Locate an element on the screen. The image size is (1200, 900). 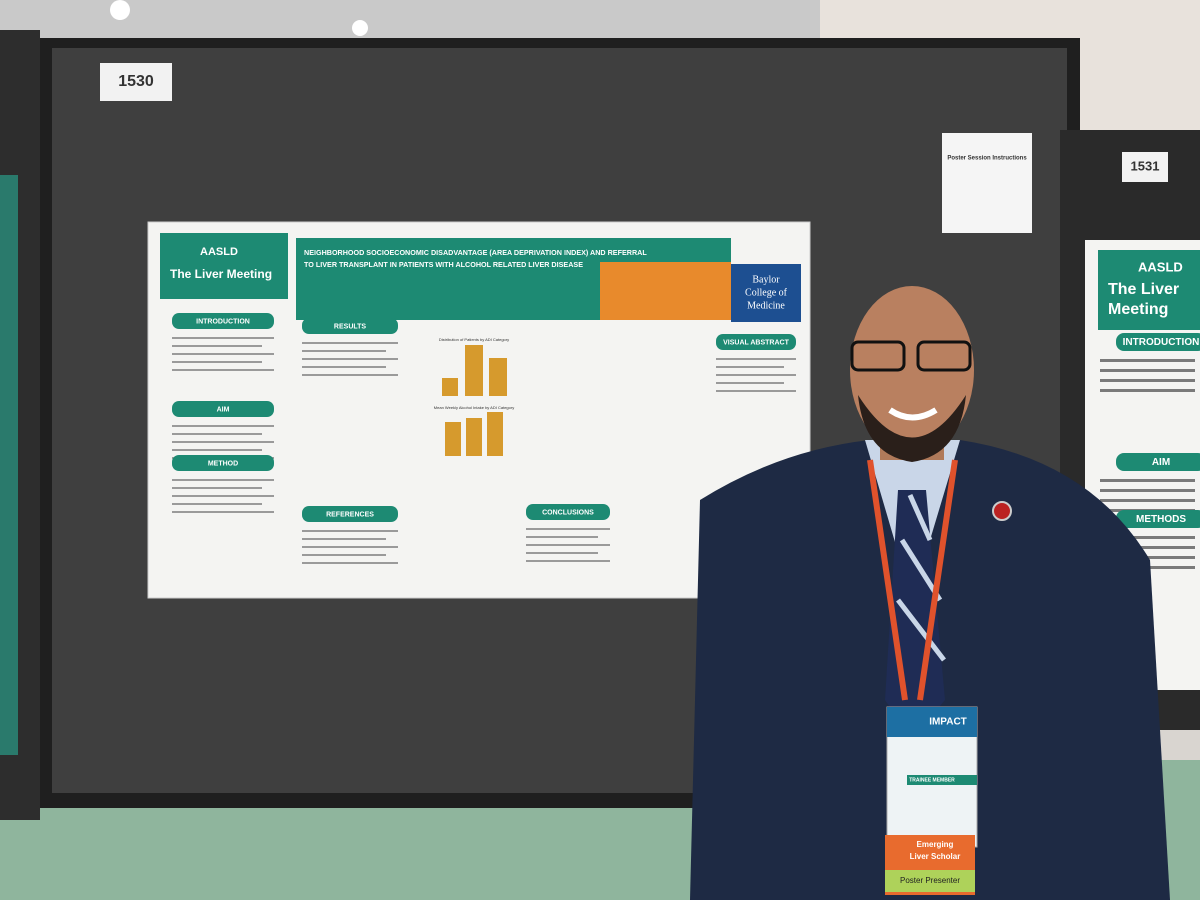
instructions-sheet is located at coordinates (987, 183).